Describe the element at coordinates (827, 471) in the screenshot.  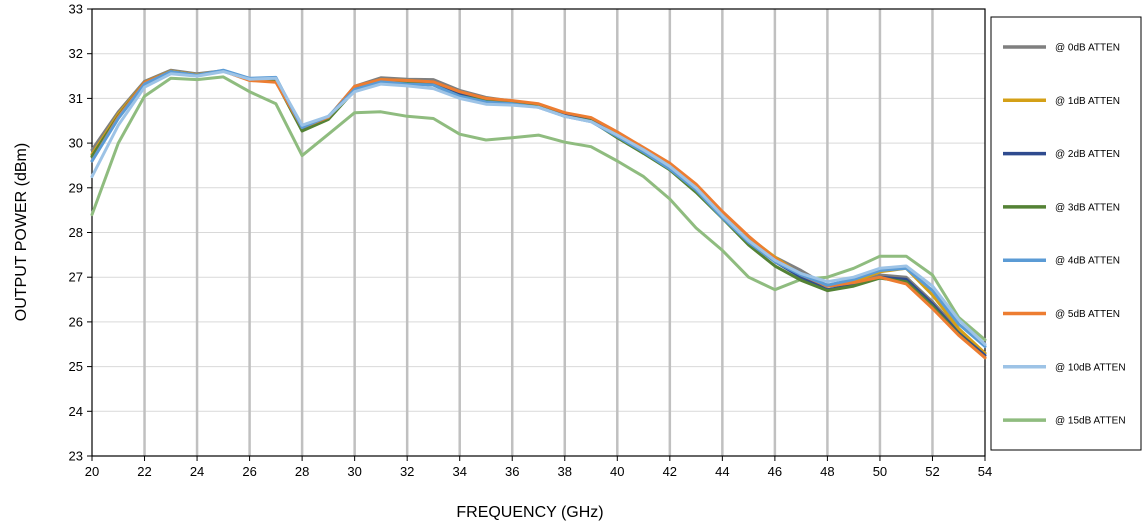
I see `x-tick-label: 48` at that location.